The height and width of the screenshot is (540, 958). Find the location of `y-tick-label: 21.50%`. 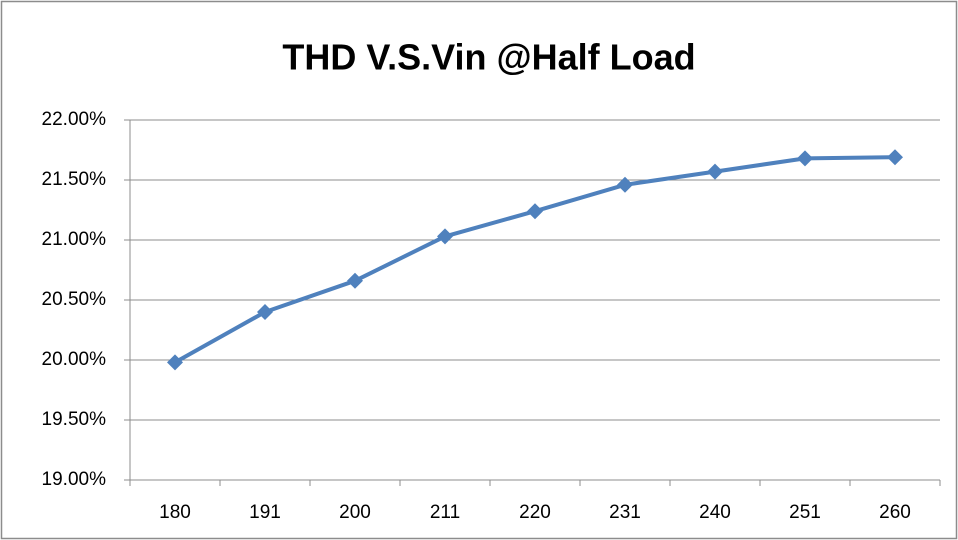

y-tick-label: 21.50% is located at coordinates (74, 179).